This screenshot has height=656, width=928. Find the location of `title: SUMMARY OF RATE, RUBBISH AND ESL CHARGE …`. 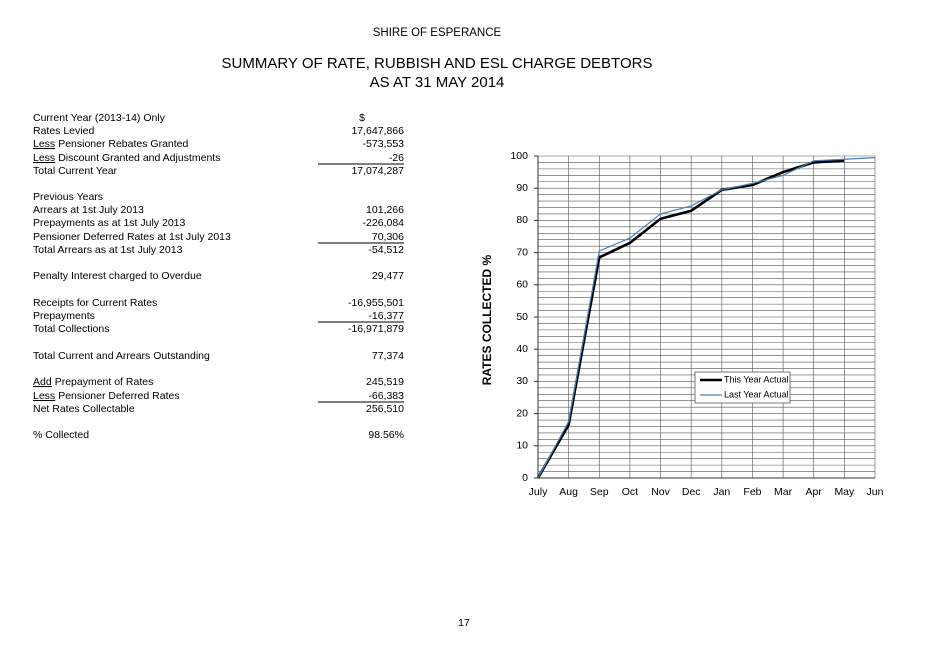

title: SUMMARY OF RATE, RUBBISH AND ESL CHARGE … is located at coordinates (437, 63).